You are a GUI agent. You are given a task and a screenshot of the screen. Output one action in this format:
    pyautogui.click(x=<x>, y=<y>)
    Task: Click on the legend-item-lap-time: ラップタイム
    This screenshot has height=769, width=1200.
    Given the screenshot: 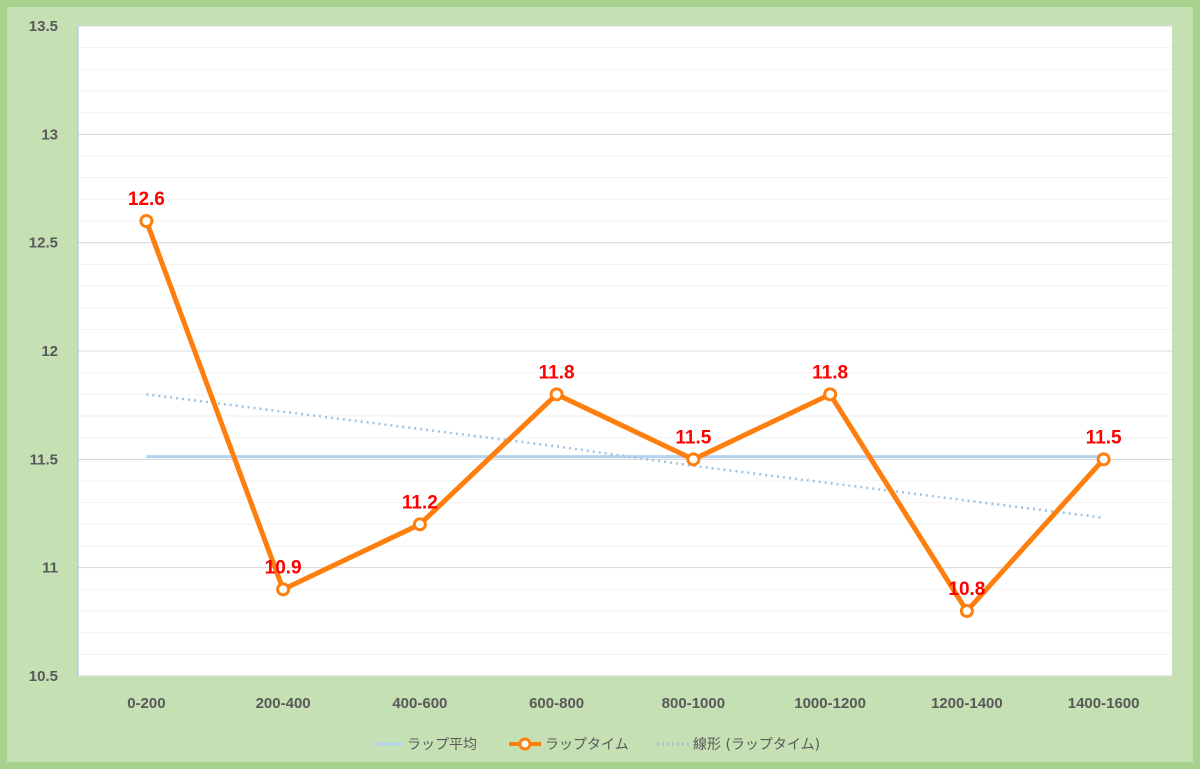 What is the action you would take?
    pyautogui.click(x=569, y=745)
    